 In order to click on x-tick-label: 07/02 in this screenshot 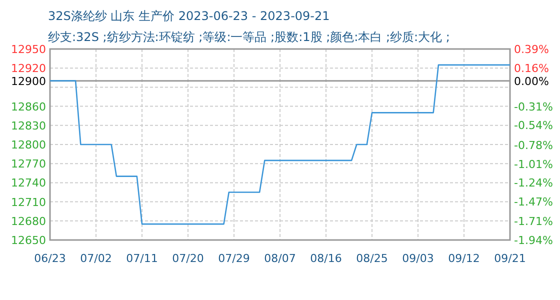, I will do `click(96, 258)`.